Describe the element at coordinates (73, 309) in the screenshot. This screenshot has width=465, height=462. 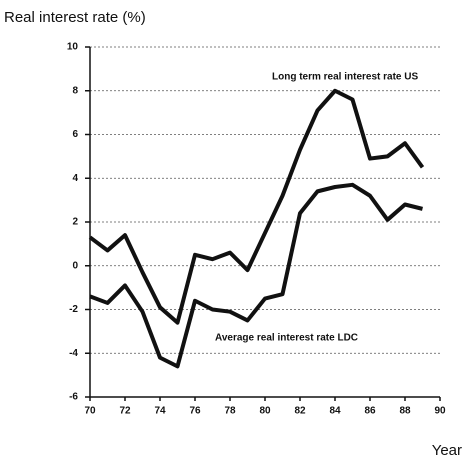
I see `y-tick-label: -2` at that location.